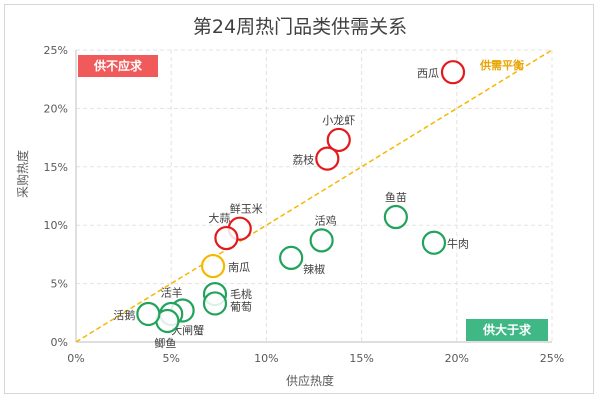 The height and width of the screenshot is (400, 600). I want to click on zone-label-shortage: 供不应求, so click(118, 66).